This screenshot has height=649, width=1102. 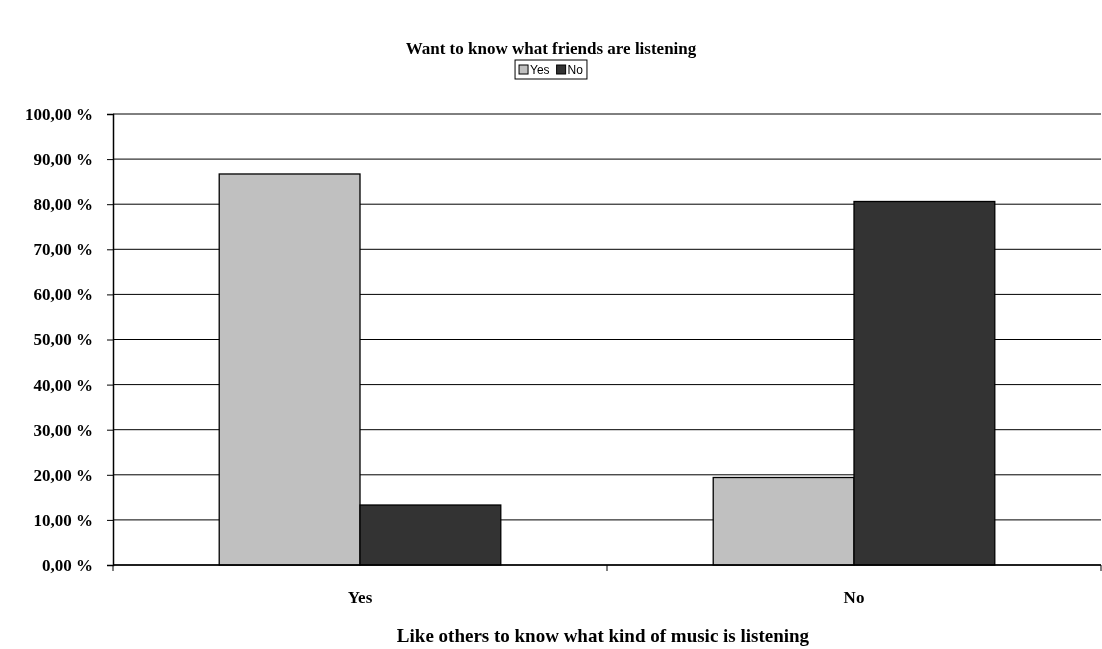 I want to click on y-tick-label: 20,00 %, so click(x=63, y=475).